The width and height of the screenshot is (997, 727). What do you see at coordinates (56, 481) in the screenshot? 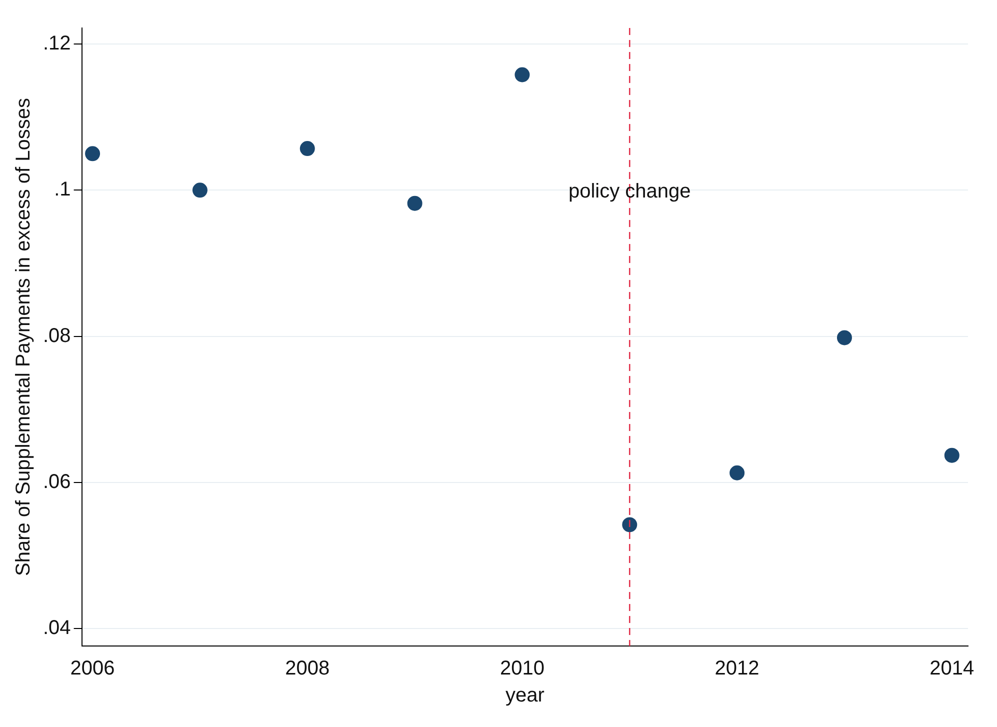
I see `y-tick-label: .06` at bounding box center [56, 481].